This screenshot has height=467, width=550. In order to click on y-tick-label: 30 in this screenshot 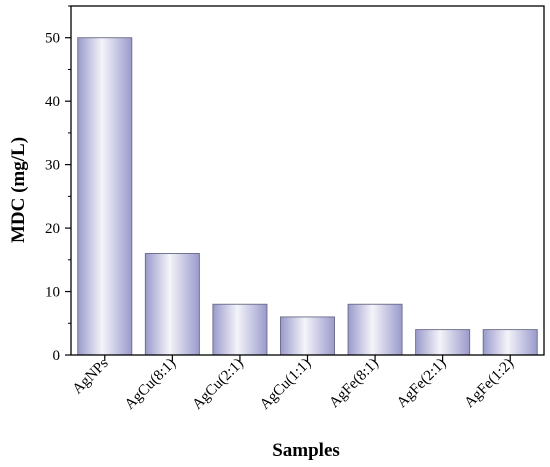, I will do `click(52, 166)`.